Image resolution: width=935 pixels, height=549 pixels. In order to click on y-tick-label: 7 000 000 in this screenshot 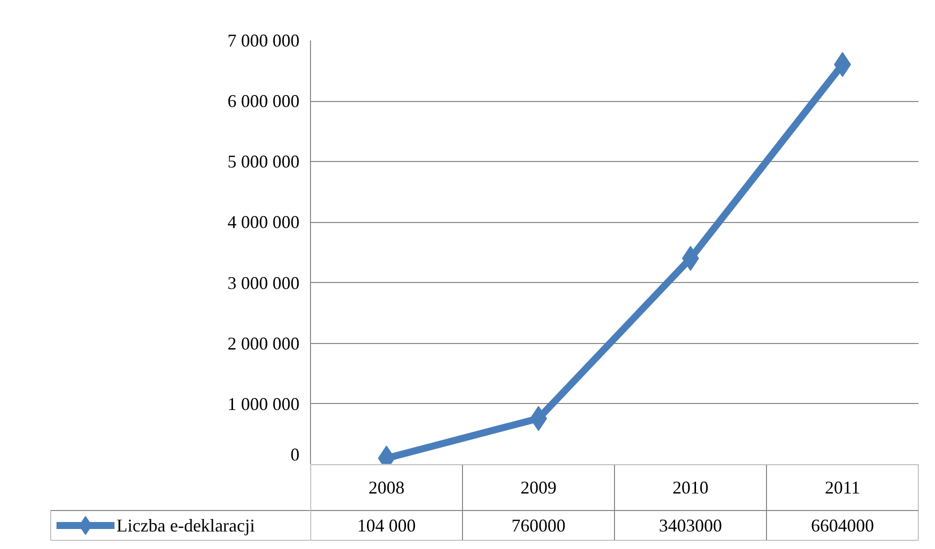, I will do `click(264, 40)`.